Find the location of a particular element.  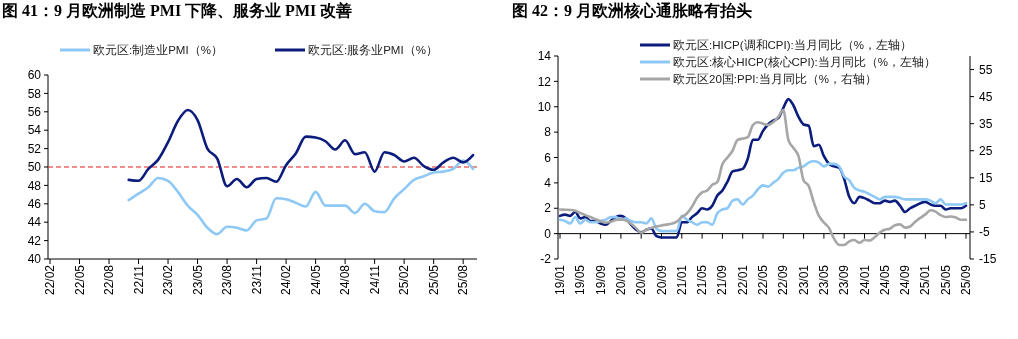

chart-title: 图 42：9 月欧洲核心通胀略有抬头 is located at coordinates (632, 10).